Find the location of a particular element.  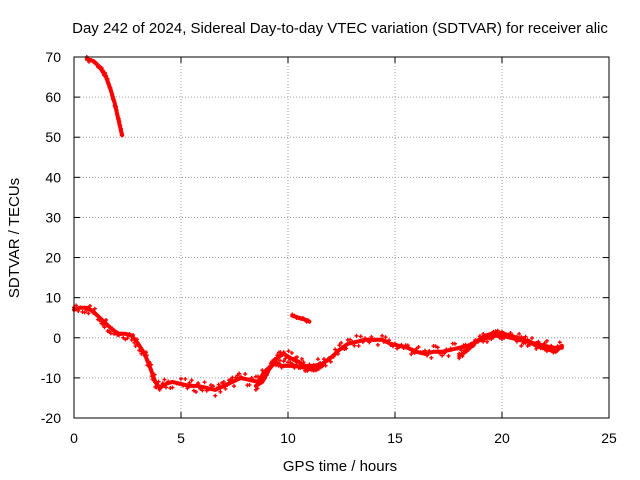

x-tick-label: 15 is located at coordinates (395, 438).